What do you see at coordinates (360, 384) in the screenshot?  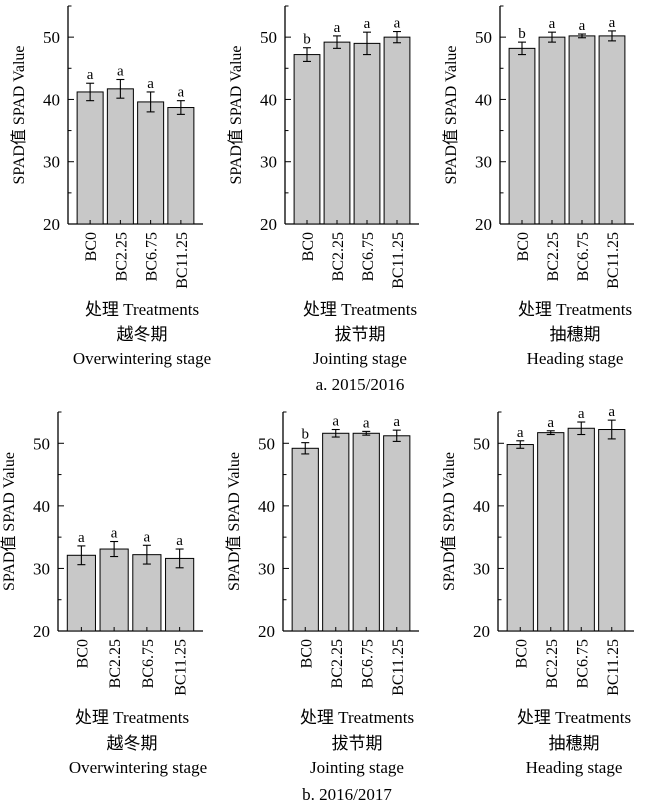 I see `panel-caption-a: a. 2015/2016` at bounding box center [360, 384].